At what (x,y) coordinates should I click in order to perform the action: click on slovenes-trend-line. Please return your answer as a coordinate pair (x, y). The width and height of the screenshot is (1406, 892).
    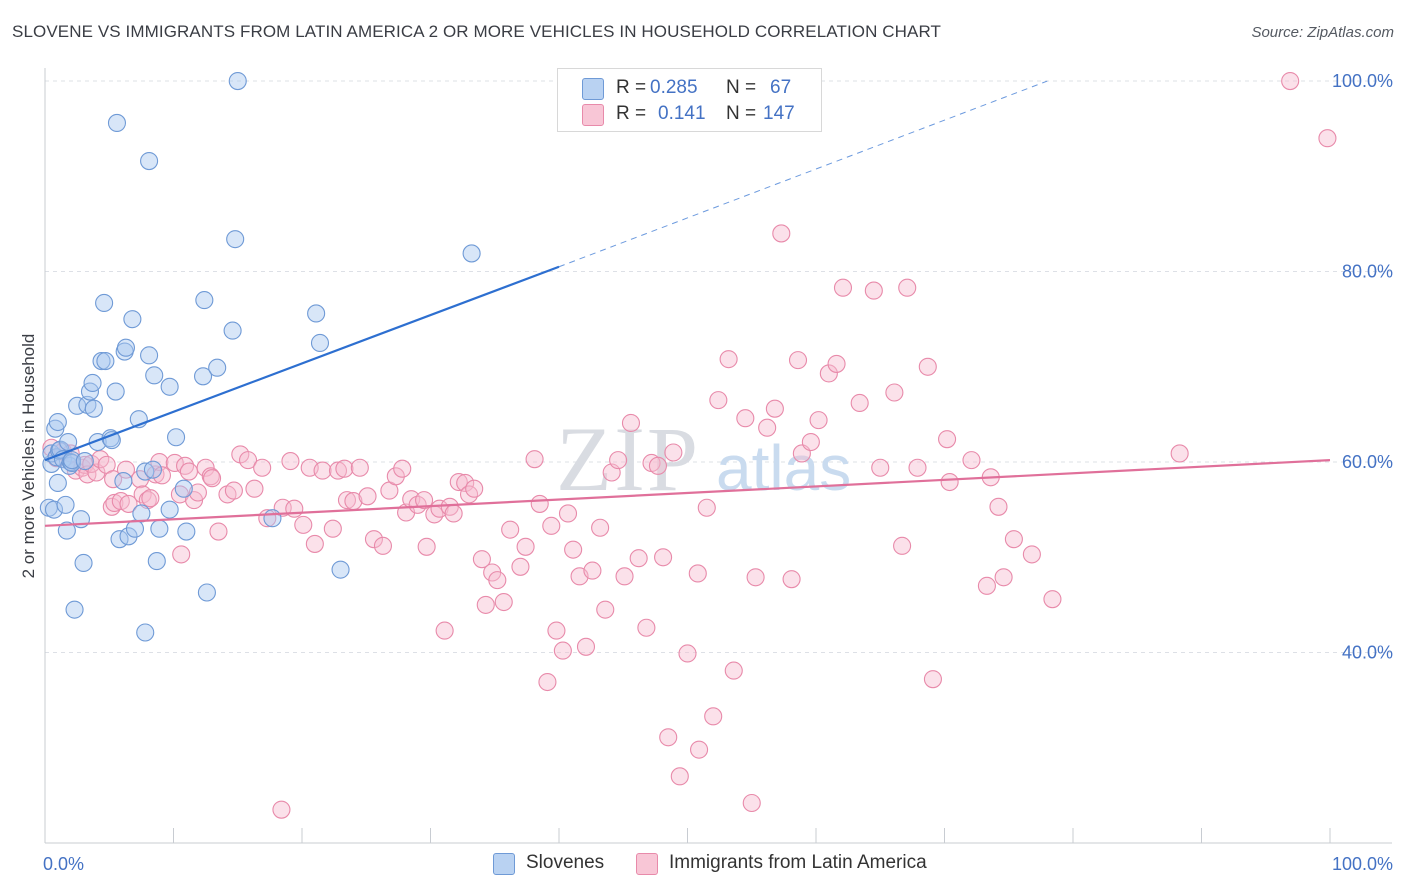
    Looking at the image, I should click on (302, 363).